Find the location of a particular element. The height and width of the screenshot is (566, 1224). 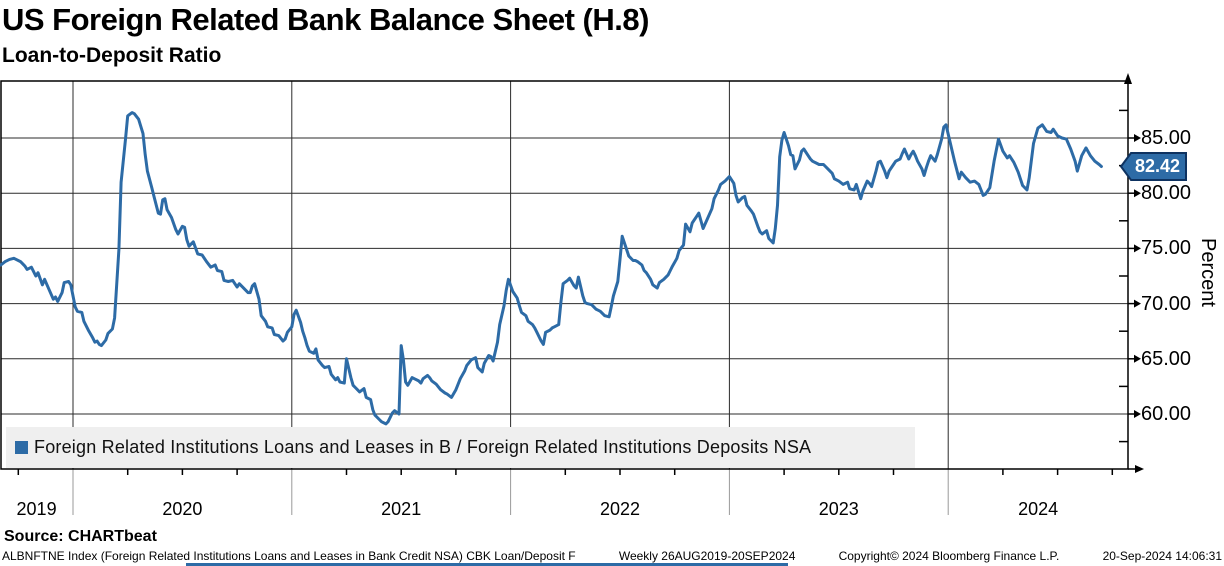

y-tick-label: 75.00 is located at coordinates (1166, 248).